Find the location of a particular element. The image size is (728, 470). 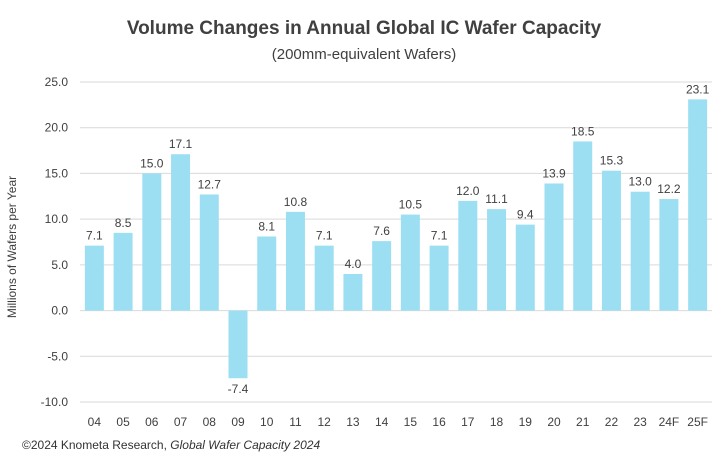

data-label: 8.1 is located at coordinates (266, 227).